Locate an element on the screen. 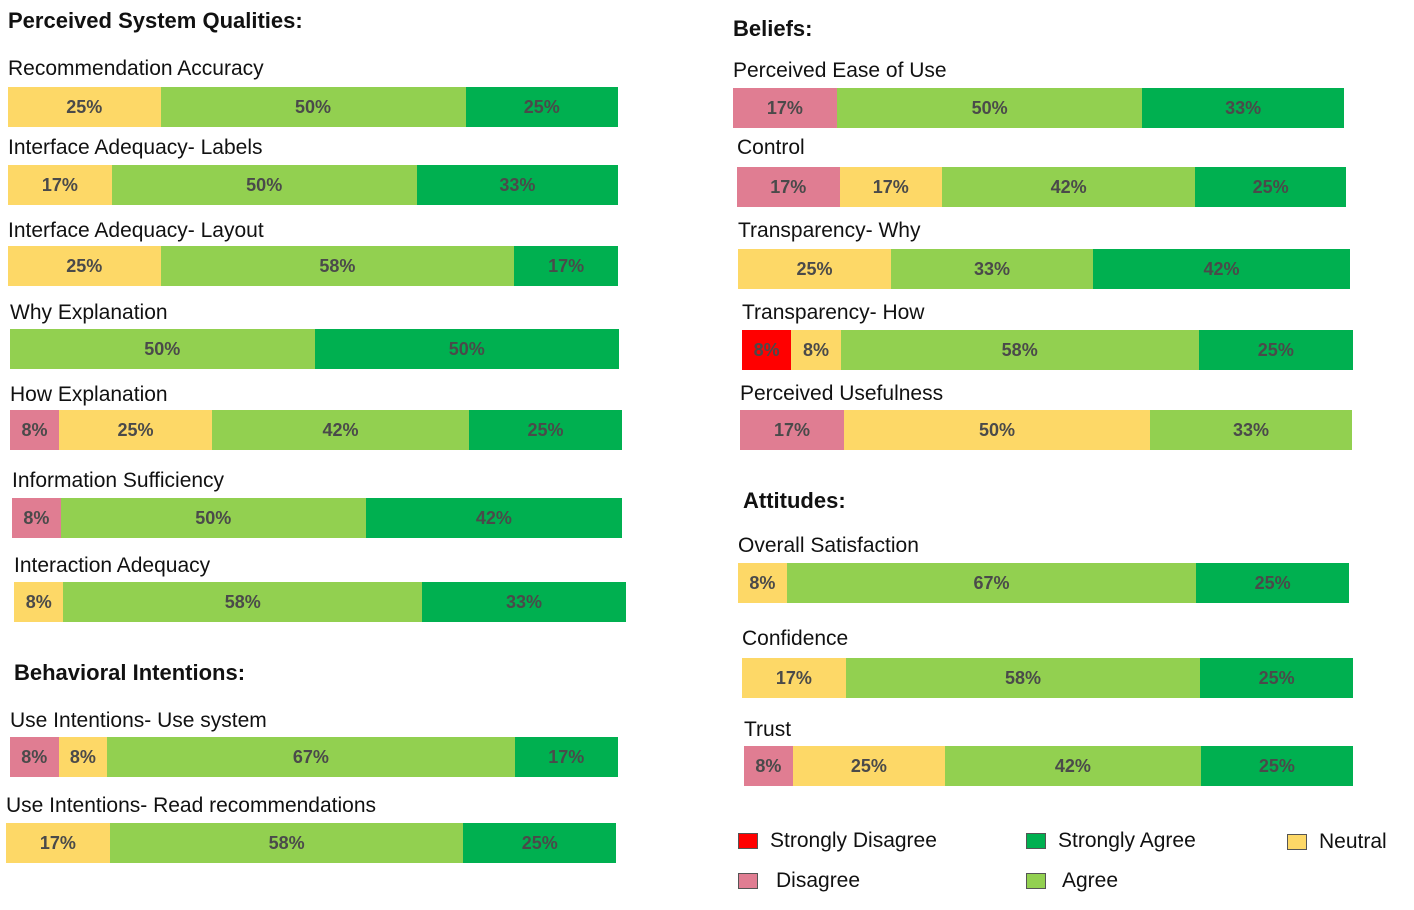  chart-why-explanation: Why Explanation 50% 50% is located at coordinates (314, 335).